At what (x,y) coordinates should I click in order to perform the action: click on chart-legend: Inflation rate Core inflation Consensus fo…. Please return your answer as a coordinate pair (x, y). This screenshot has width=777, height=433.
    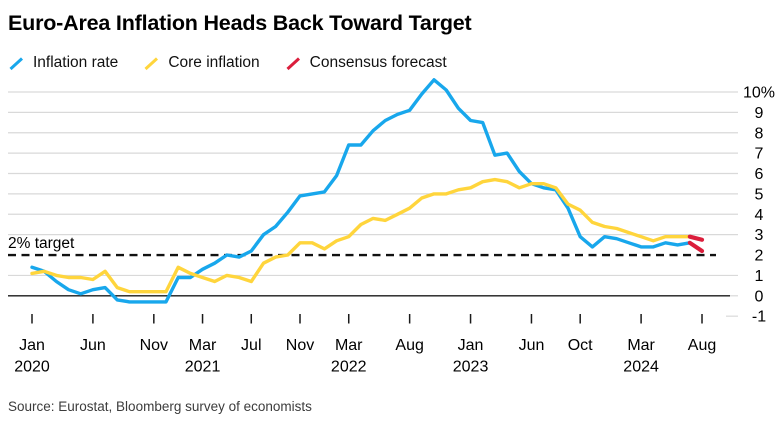
    Looking at the image, I should click on (227, 63).